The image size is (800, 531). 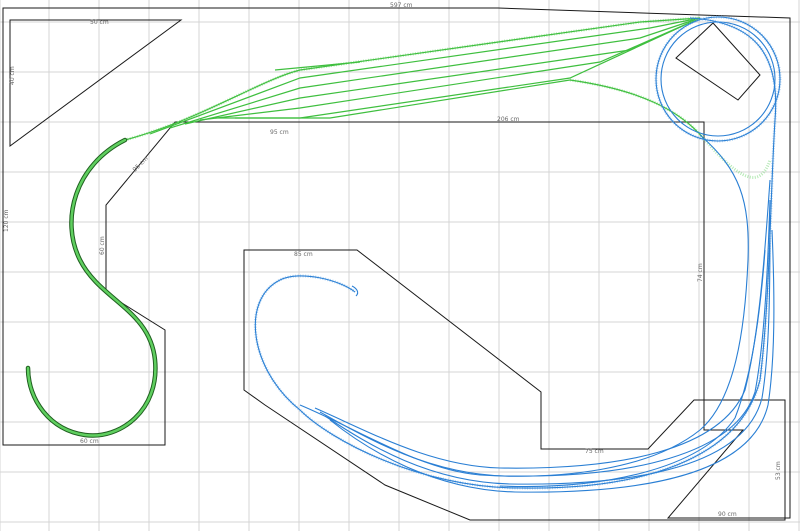 What do you see at coordinates (89, 441) in the screenshot?
I see `dim-bottom-left: 60 cm` at bounding box center [89, 441].